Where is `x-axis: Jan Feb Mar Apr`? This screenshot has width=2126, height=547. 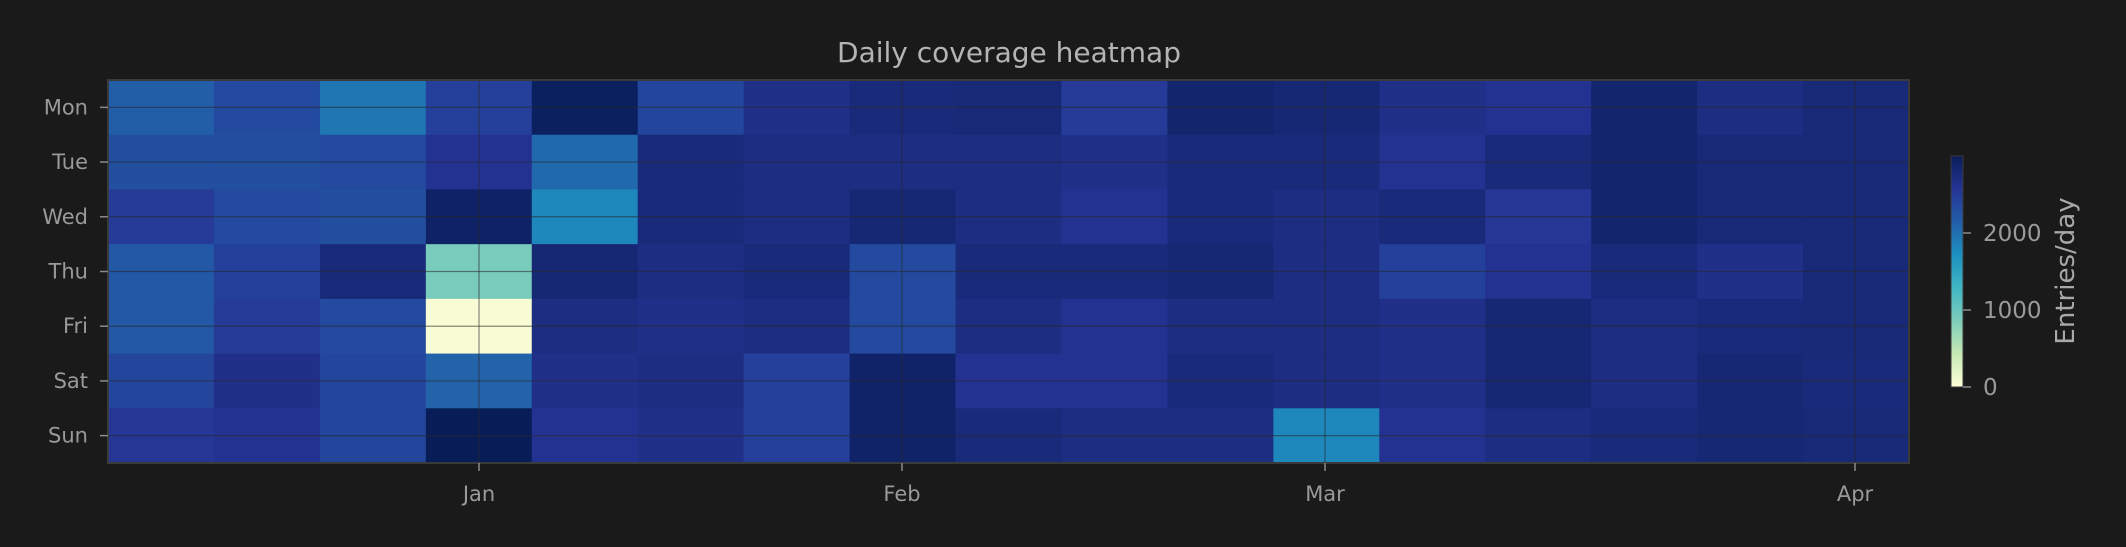 x-axis: Jan Feb Mar Apr is located at coordinates (1167, 484).